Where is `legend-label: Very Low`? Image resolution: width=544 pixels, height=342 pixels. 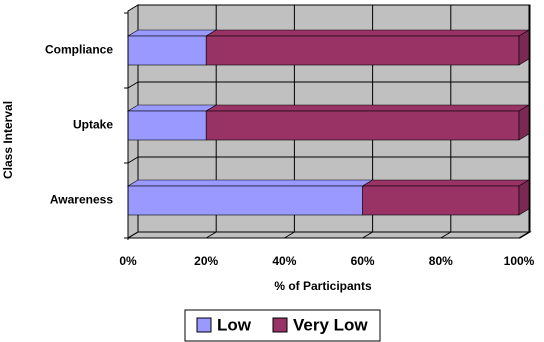 legend-label: Very Low is located at coordinates (330, 324).